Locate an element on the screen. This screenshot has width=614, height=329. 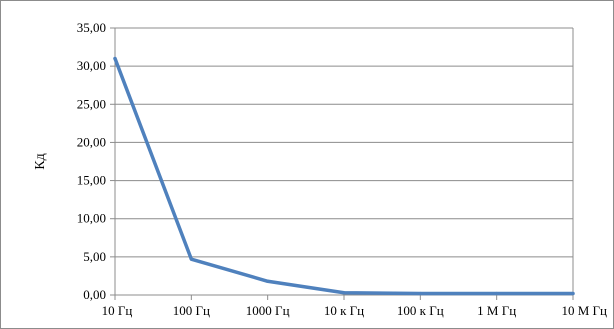
x-tick-label: 10 к Гц is located at coordinates (344, 310).